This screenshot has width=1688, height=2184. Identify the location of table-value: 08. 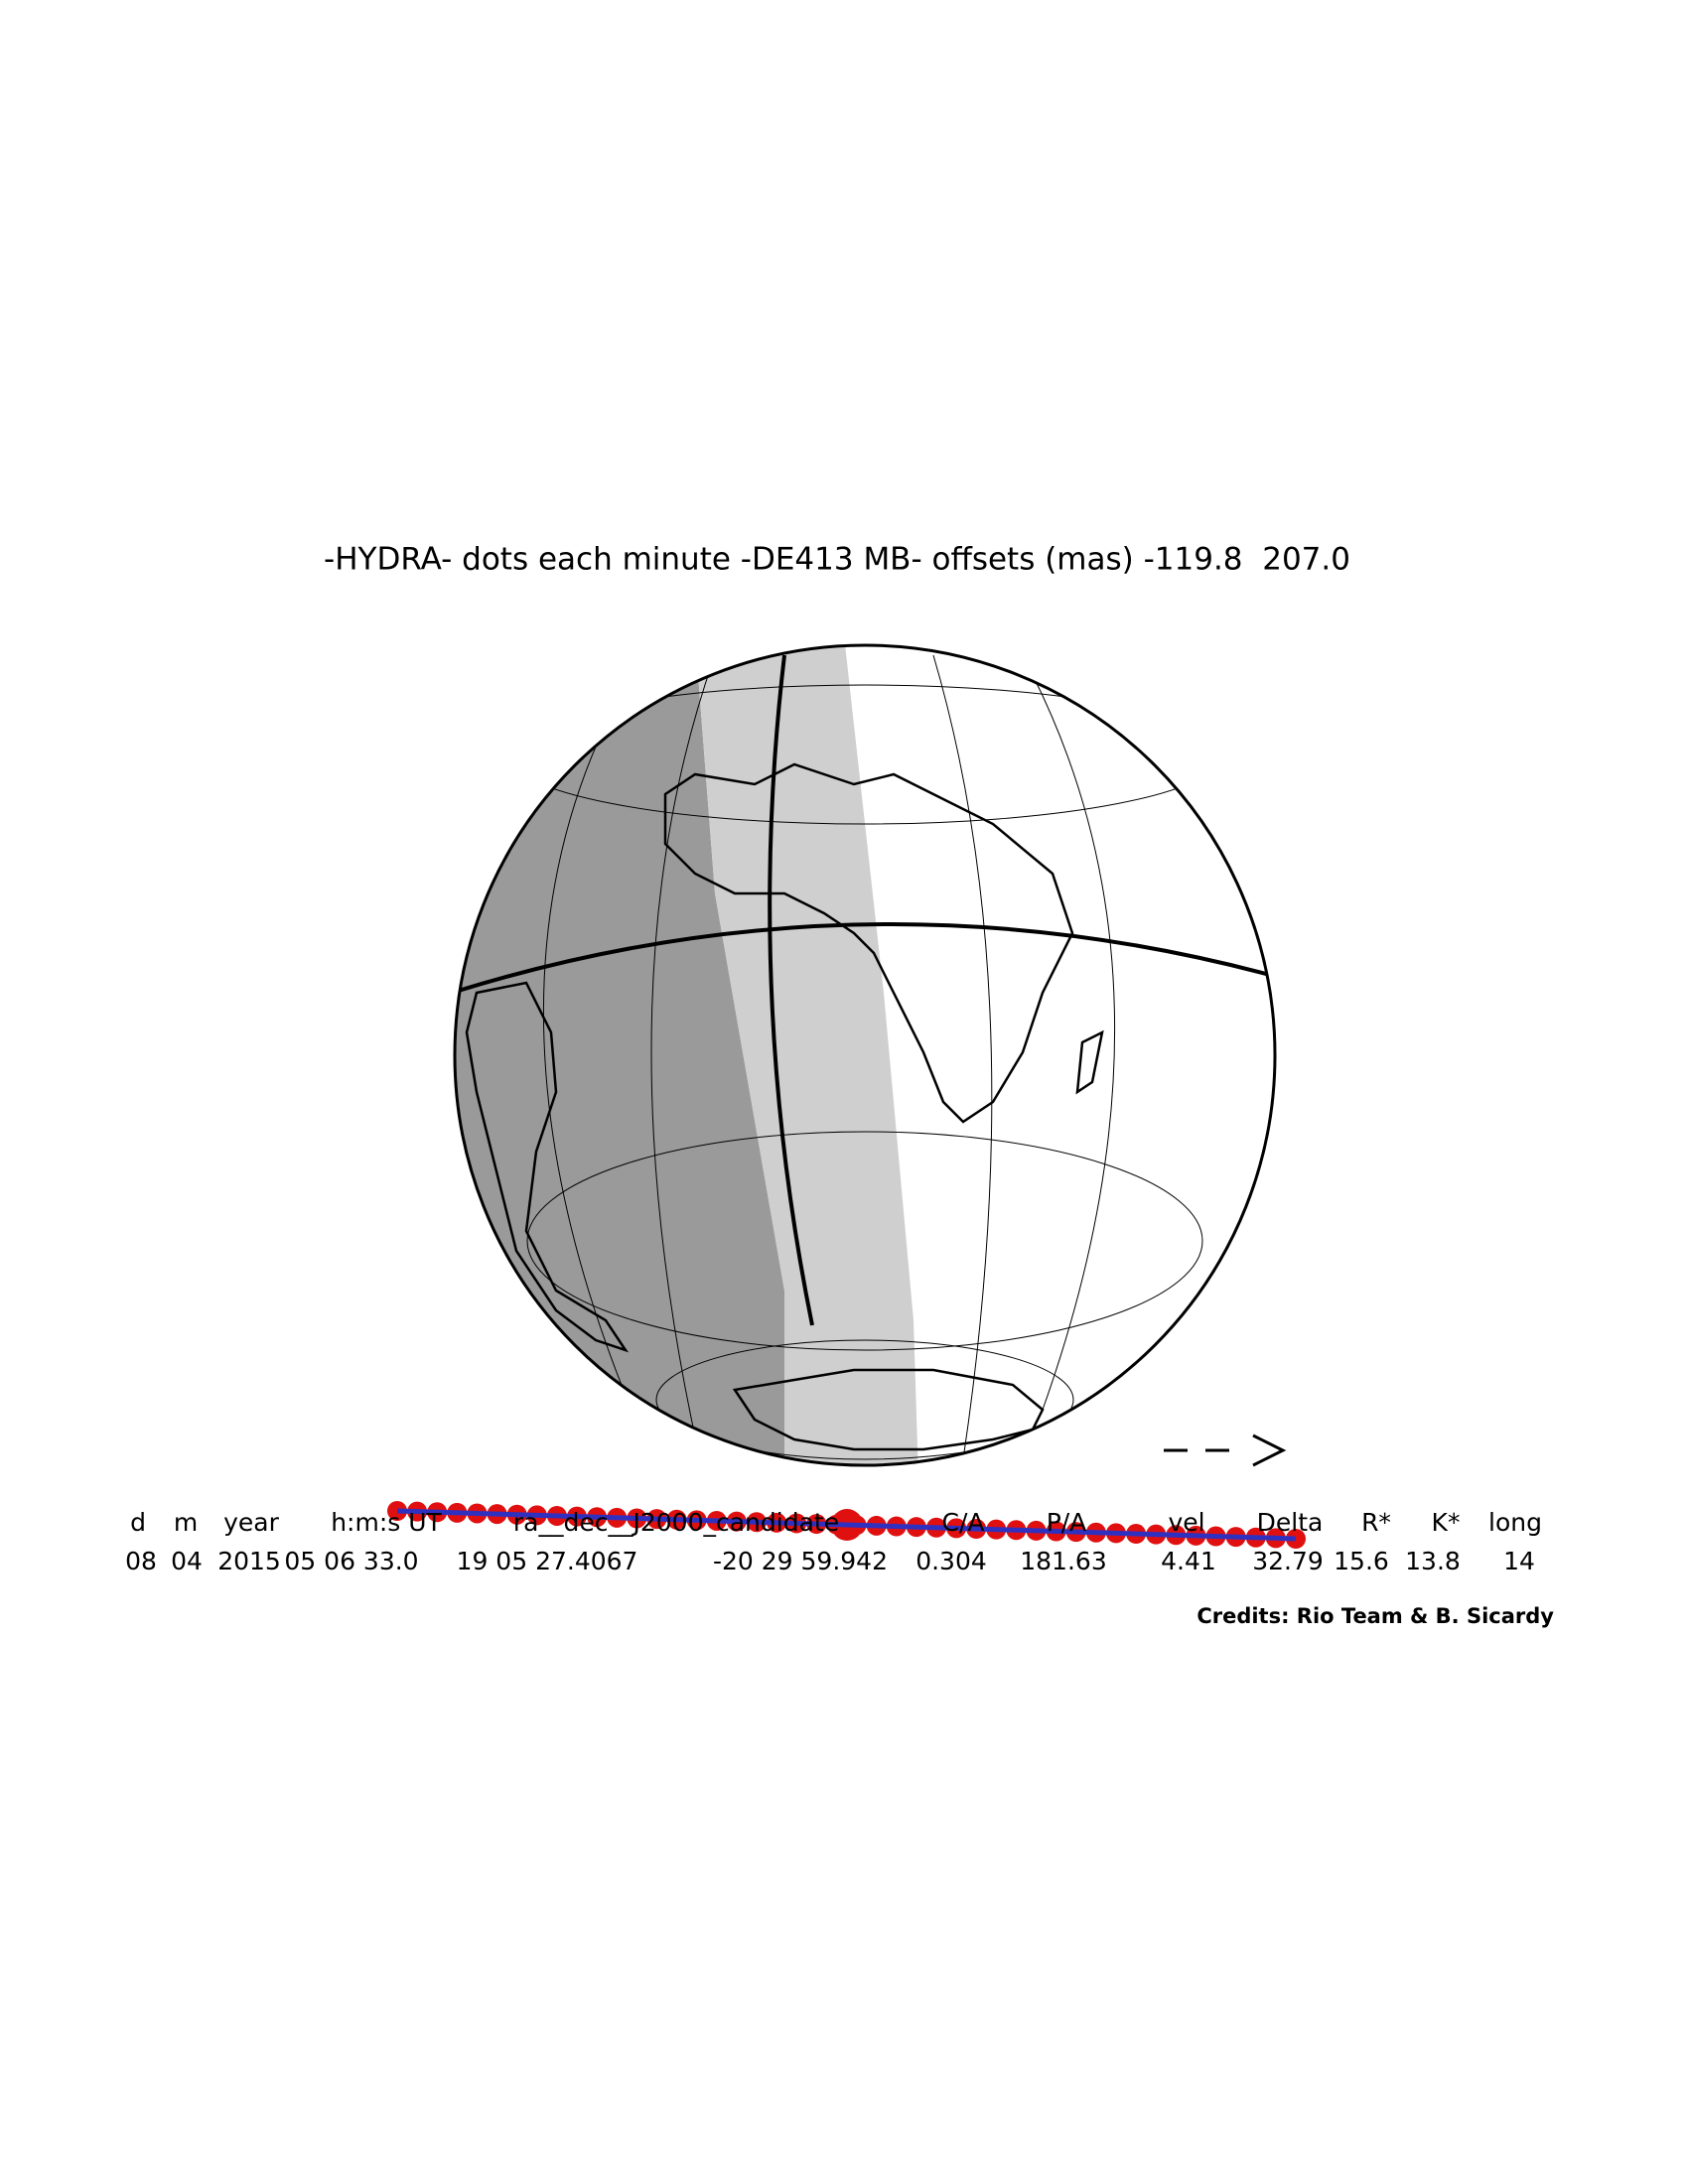
(141, 1561).